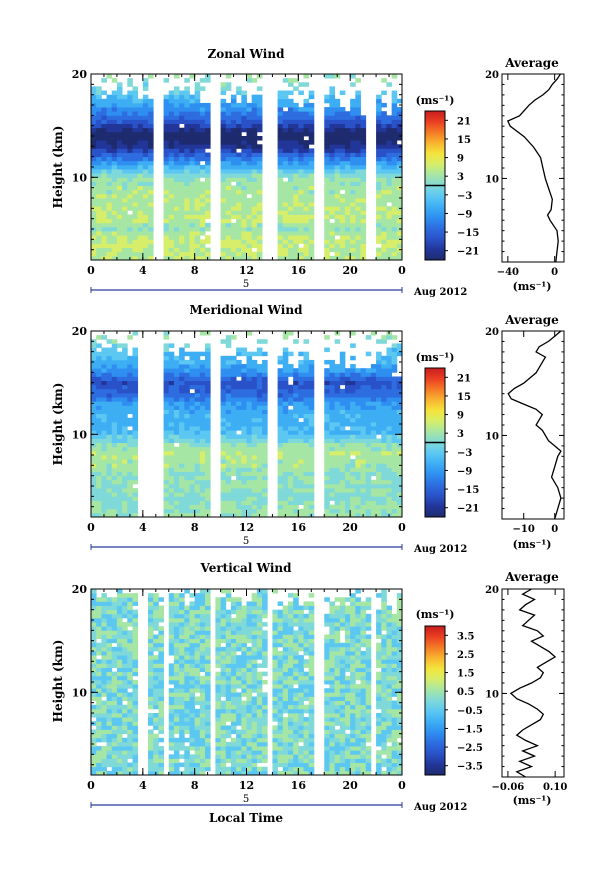  Describe the element at coordinates (464, 214) in the screenshot. I see `colorbar-tick-label: −9` at that location.